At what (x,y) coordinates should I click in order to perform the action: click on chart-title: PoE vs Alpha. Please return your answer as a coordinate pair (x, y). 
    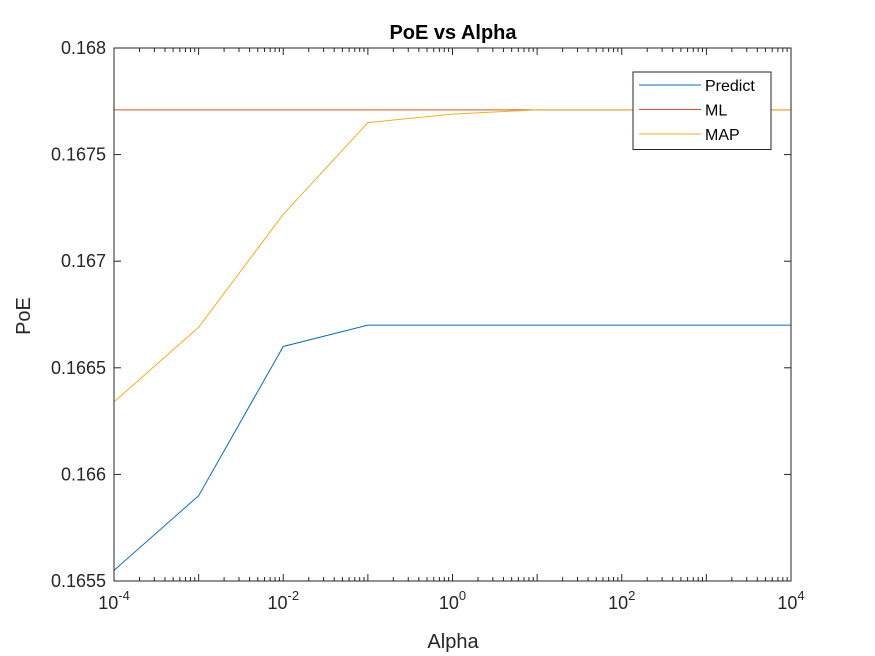
    Looking at the image, I should click on (453, 33).